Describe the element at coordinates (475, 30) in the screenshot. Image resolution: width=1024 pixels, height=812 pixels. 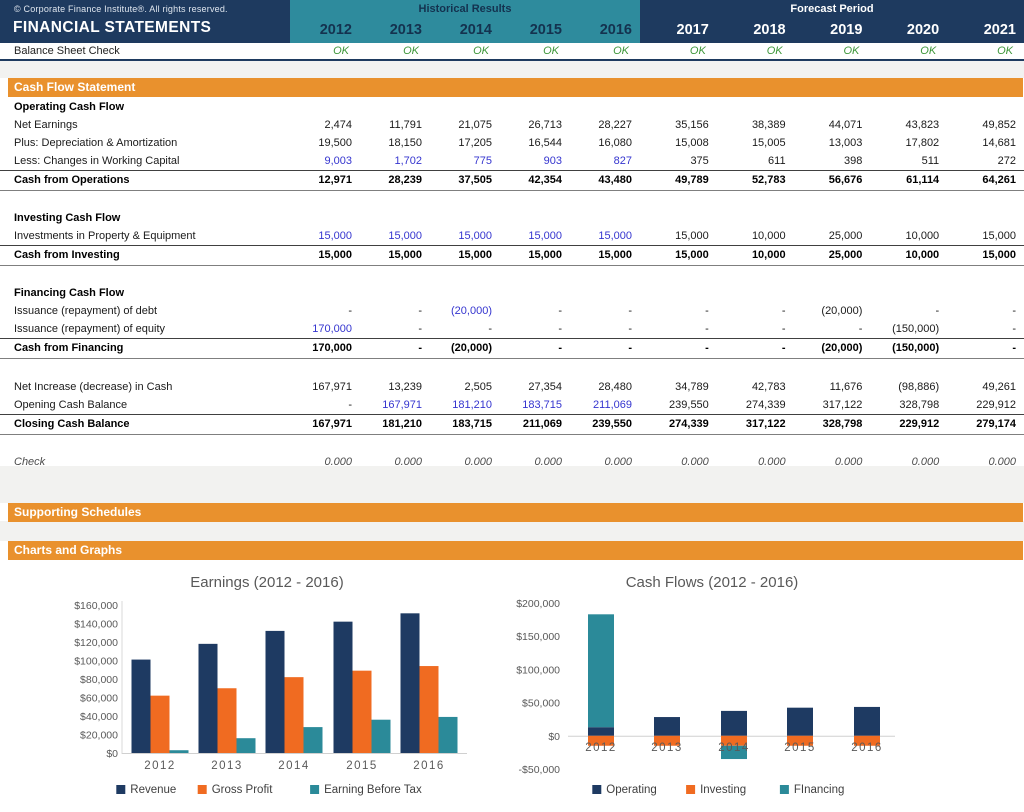
I see `year-header-2014: 2014` at that location.